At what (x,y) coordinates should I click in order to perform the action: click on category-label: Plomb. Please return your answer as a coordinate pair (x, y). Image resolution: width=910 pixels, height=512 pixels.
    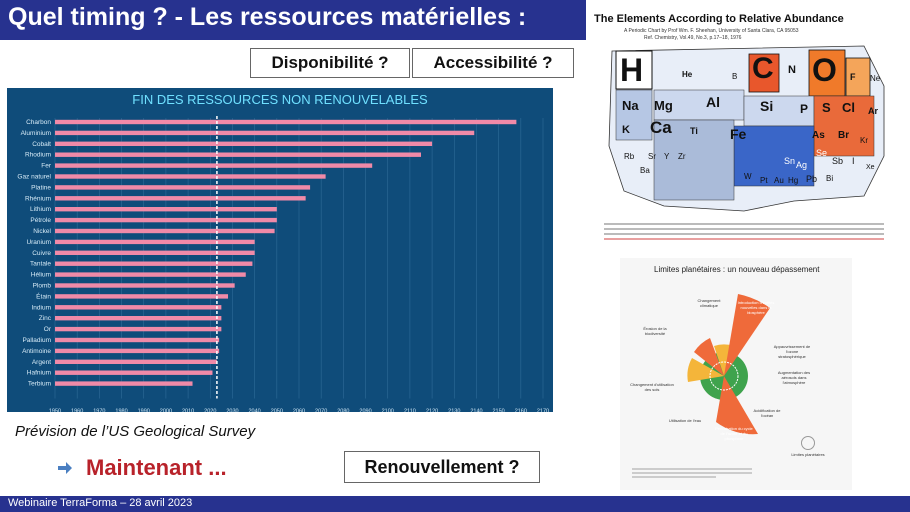
    Looking at the image, I should click on (42, 286).